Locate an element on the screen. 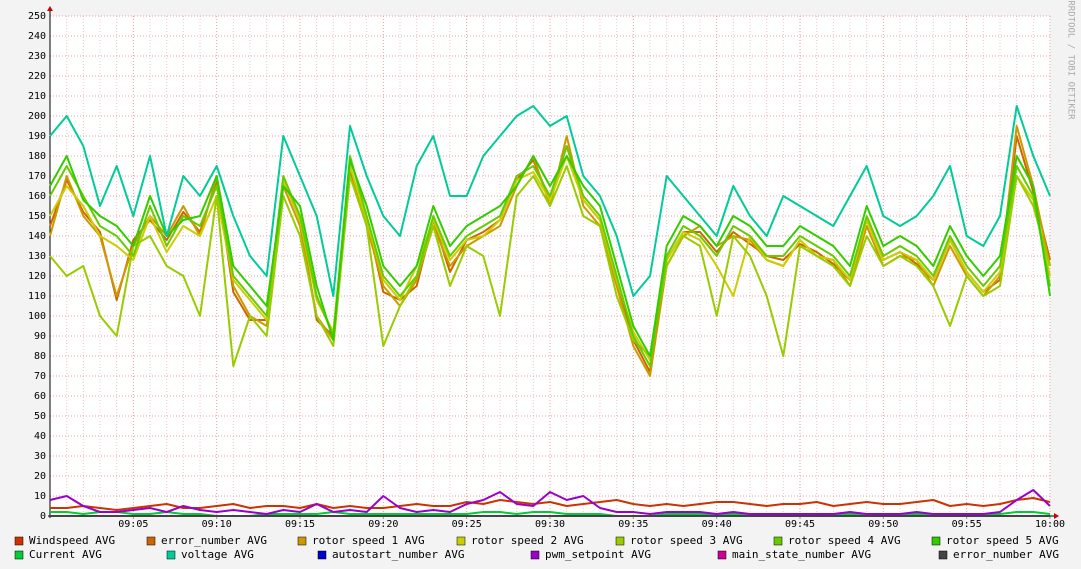  y-tick-label: 180 is located at coordinates (37, 156).